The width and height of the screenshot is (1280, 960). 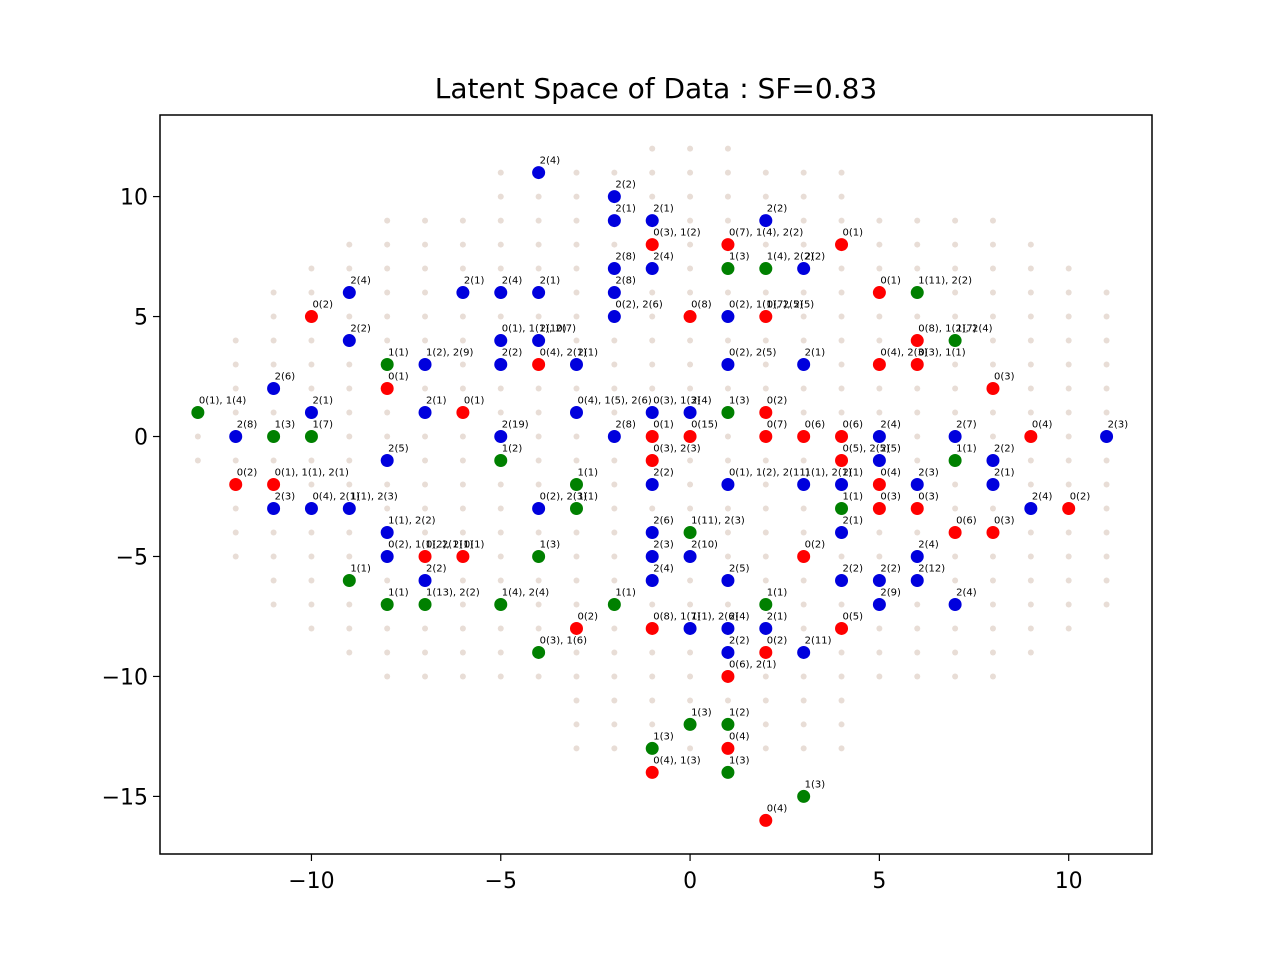 I want to click on point-label: 1(7), so click(x=322, y=425).